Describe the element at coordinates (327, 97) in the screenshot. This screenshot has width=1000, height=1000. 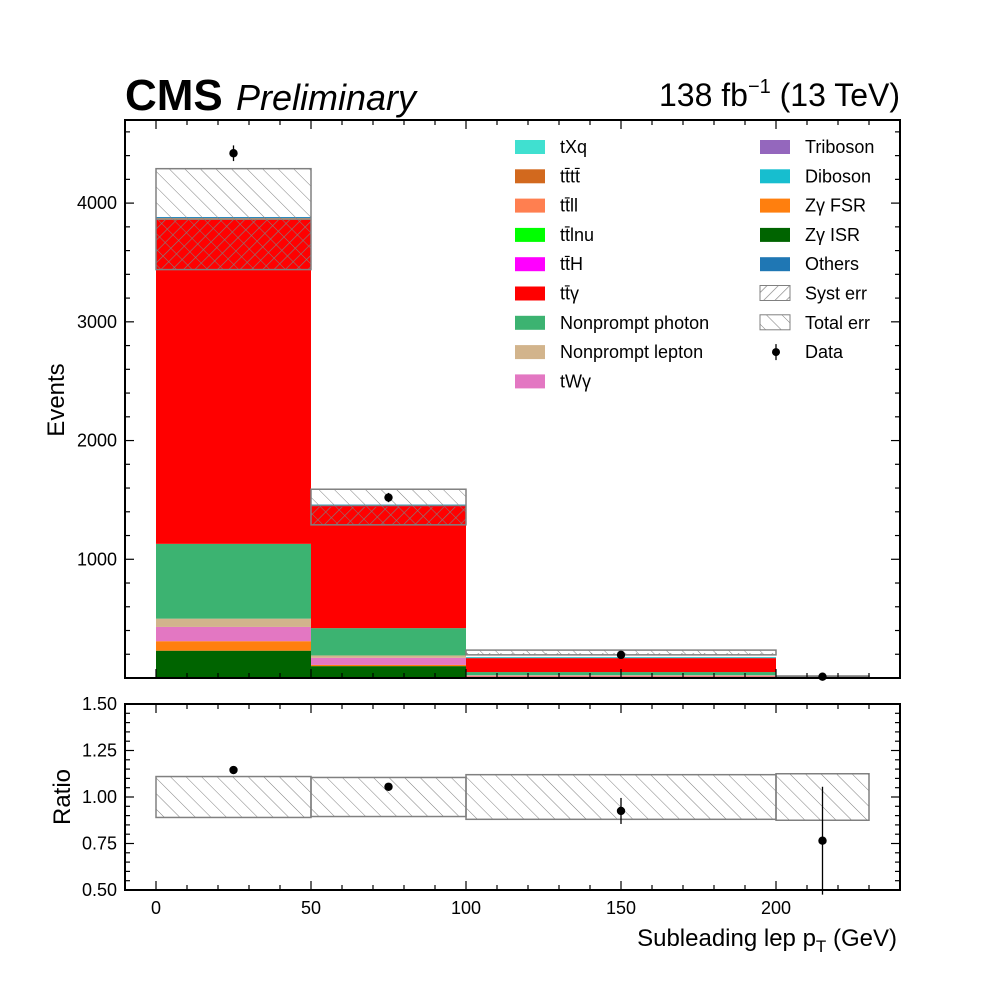
I see `status-label: Preliminary` at that location.